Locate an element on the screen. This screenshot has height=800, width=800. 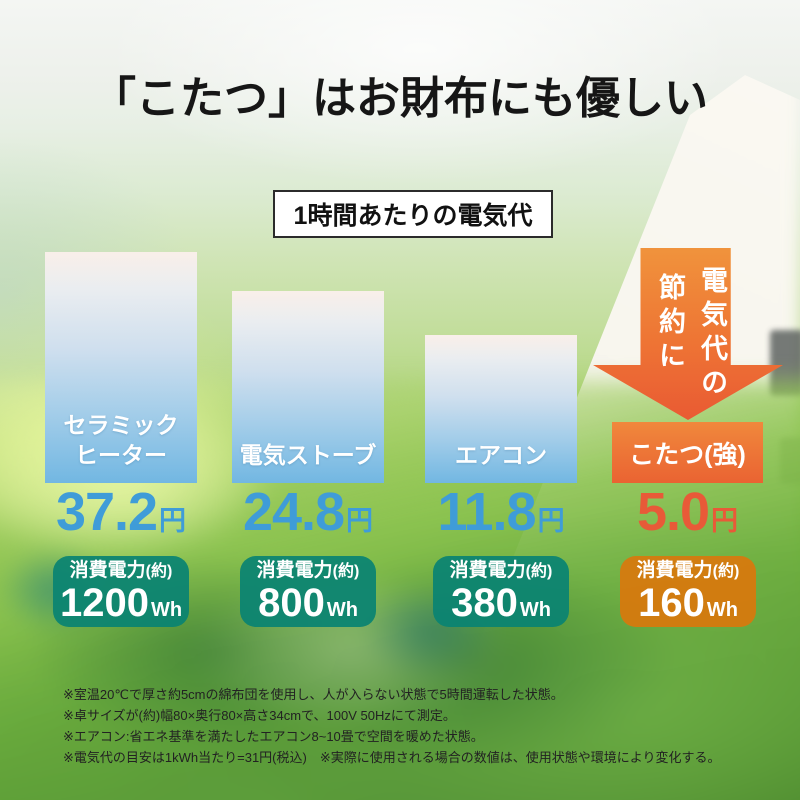
power-badge-kotatsu: 消費電力(約) 160 Wh is located at coordinates (688, 591).